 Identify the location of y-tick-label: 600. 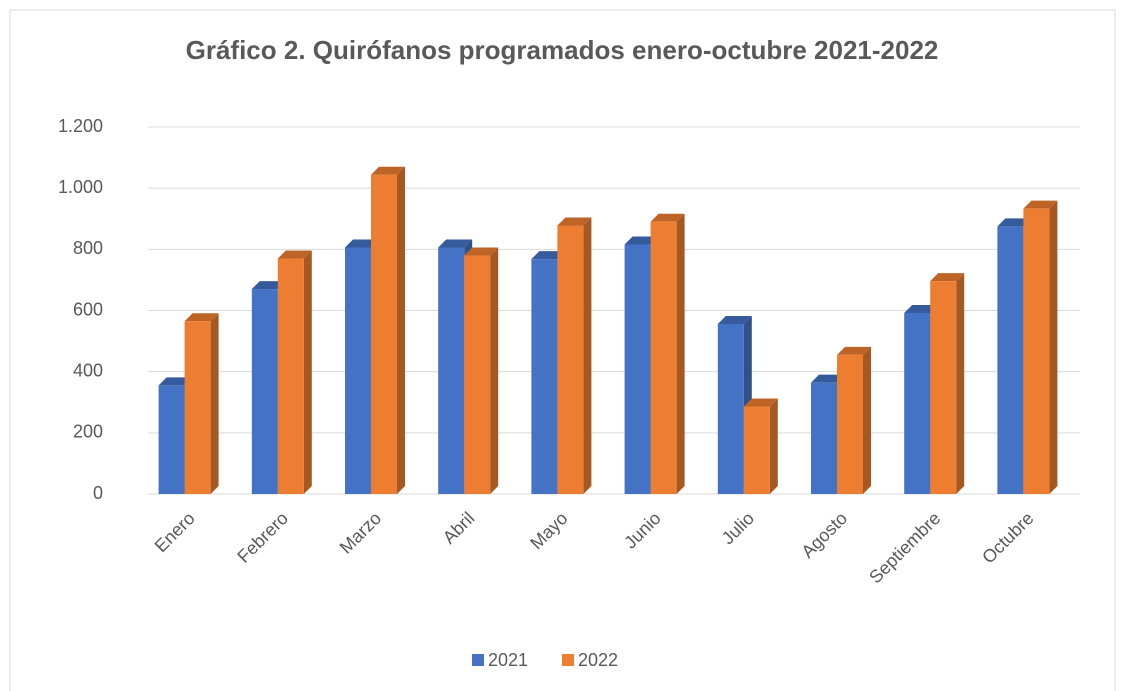
(88, 309).